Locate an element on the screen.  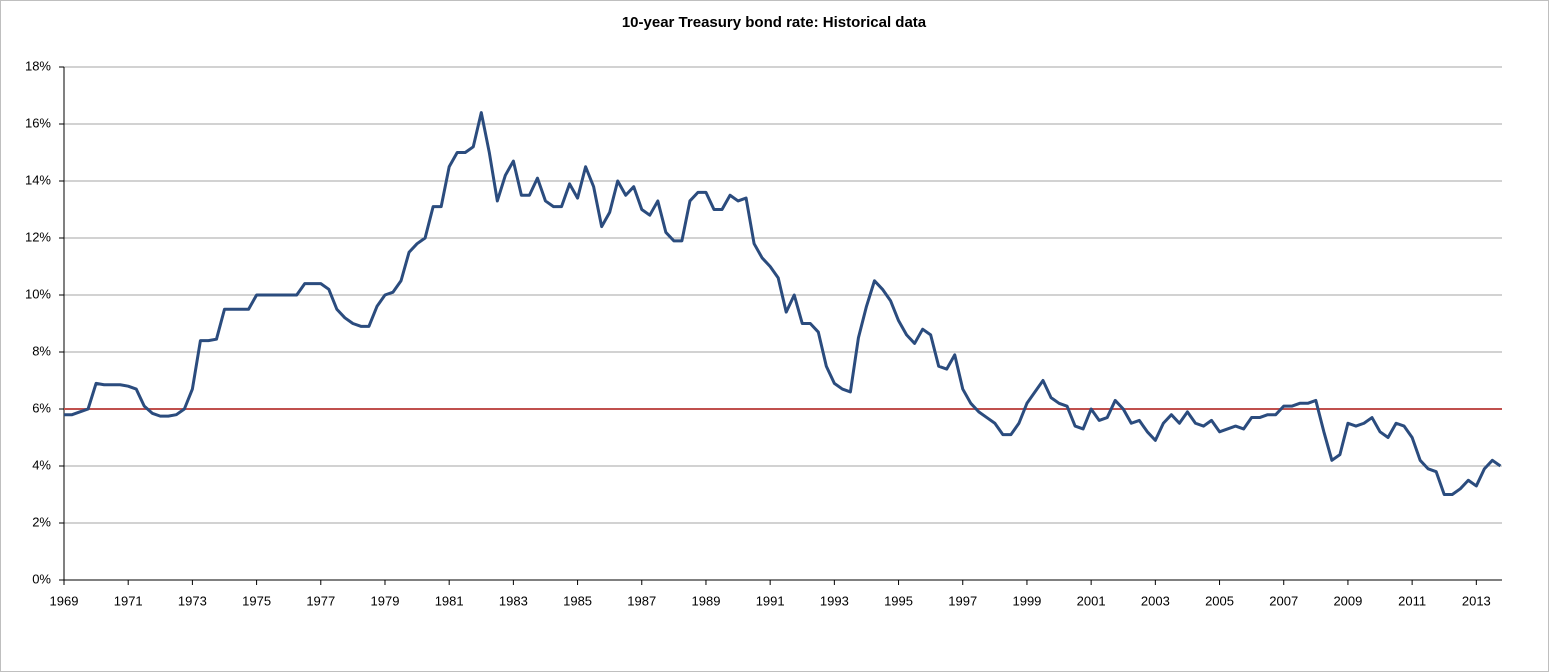
x-tick-label: 1979 is located at coordinates (385, 600).